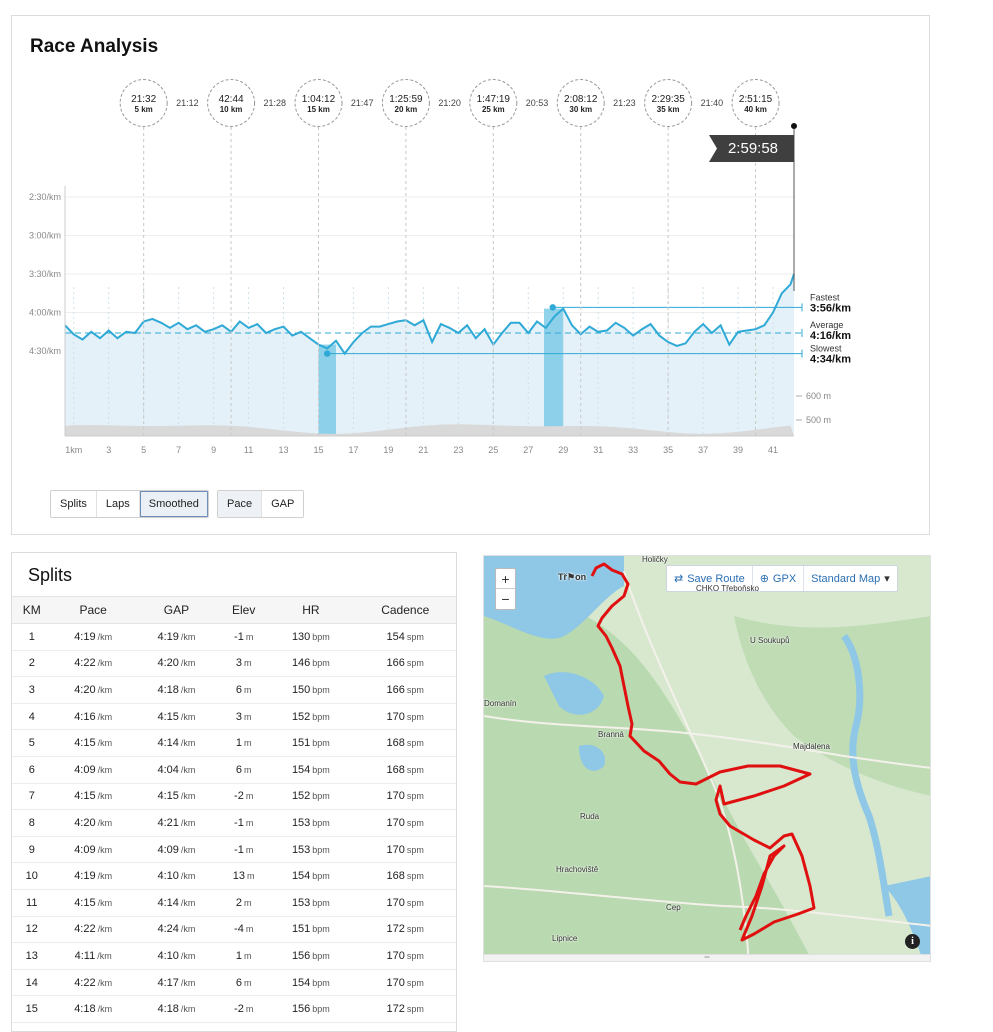  I want to click on milestone-distance: 10 km, so click(231, 109).